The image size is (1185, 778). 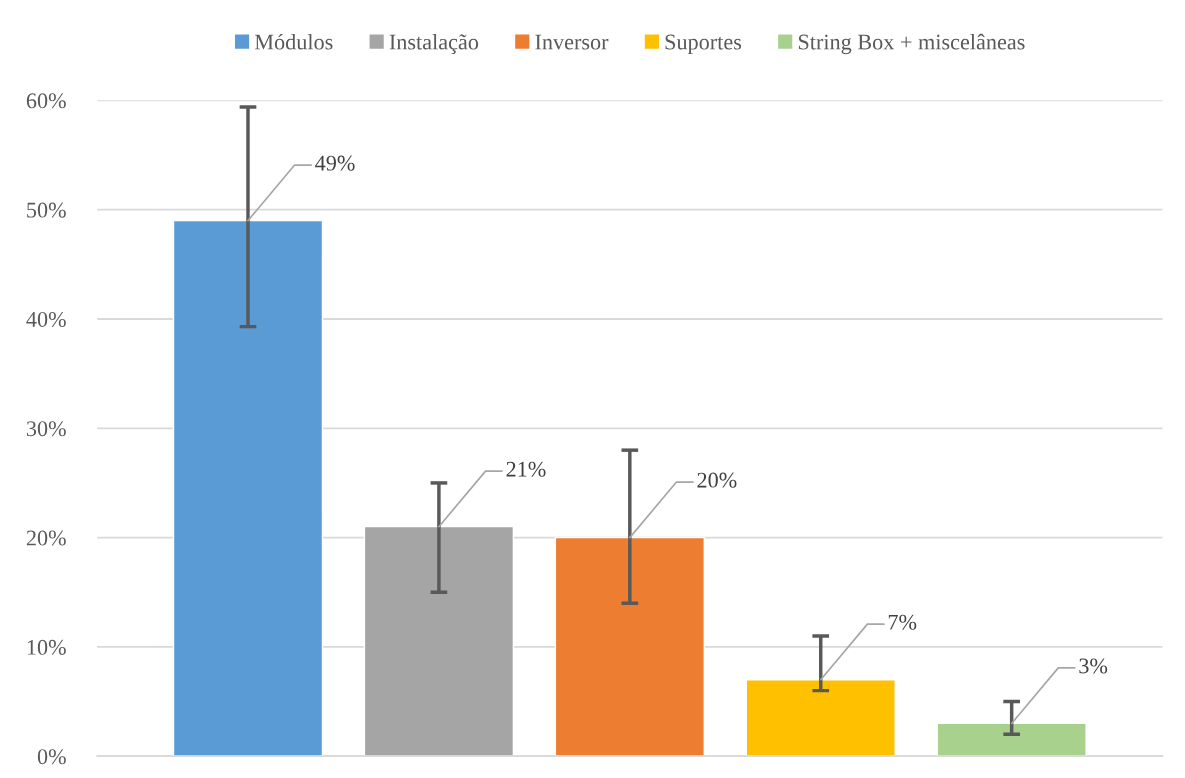 What do you see at coordinates (526, 469) in the screenshot?
I see `data-label: 21%` at bounding box center [526, 469].